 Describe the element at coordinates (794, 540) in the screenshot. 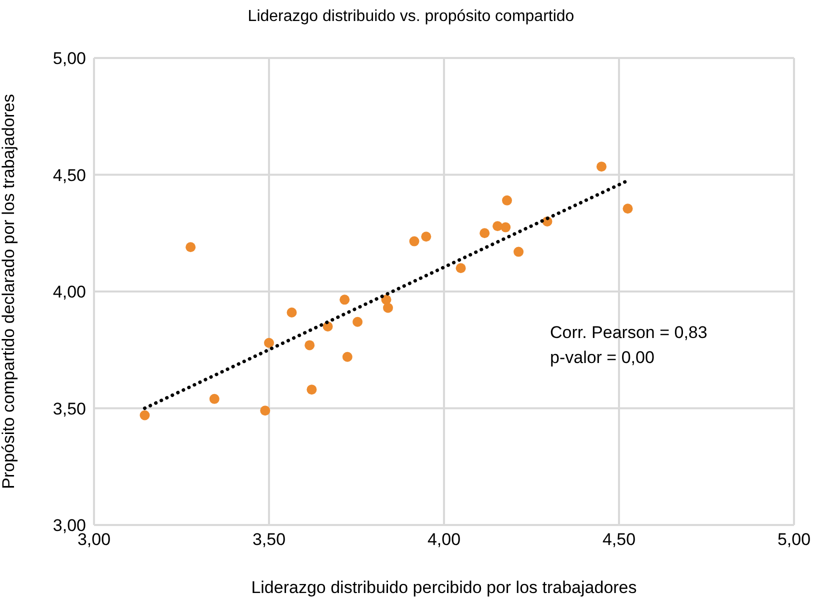

I see `x-tick-label: 5,00` at that location.